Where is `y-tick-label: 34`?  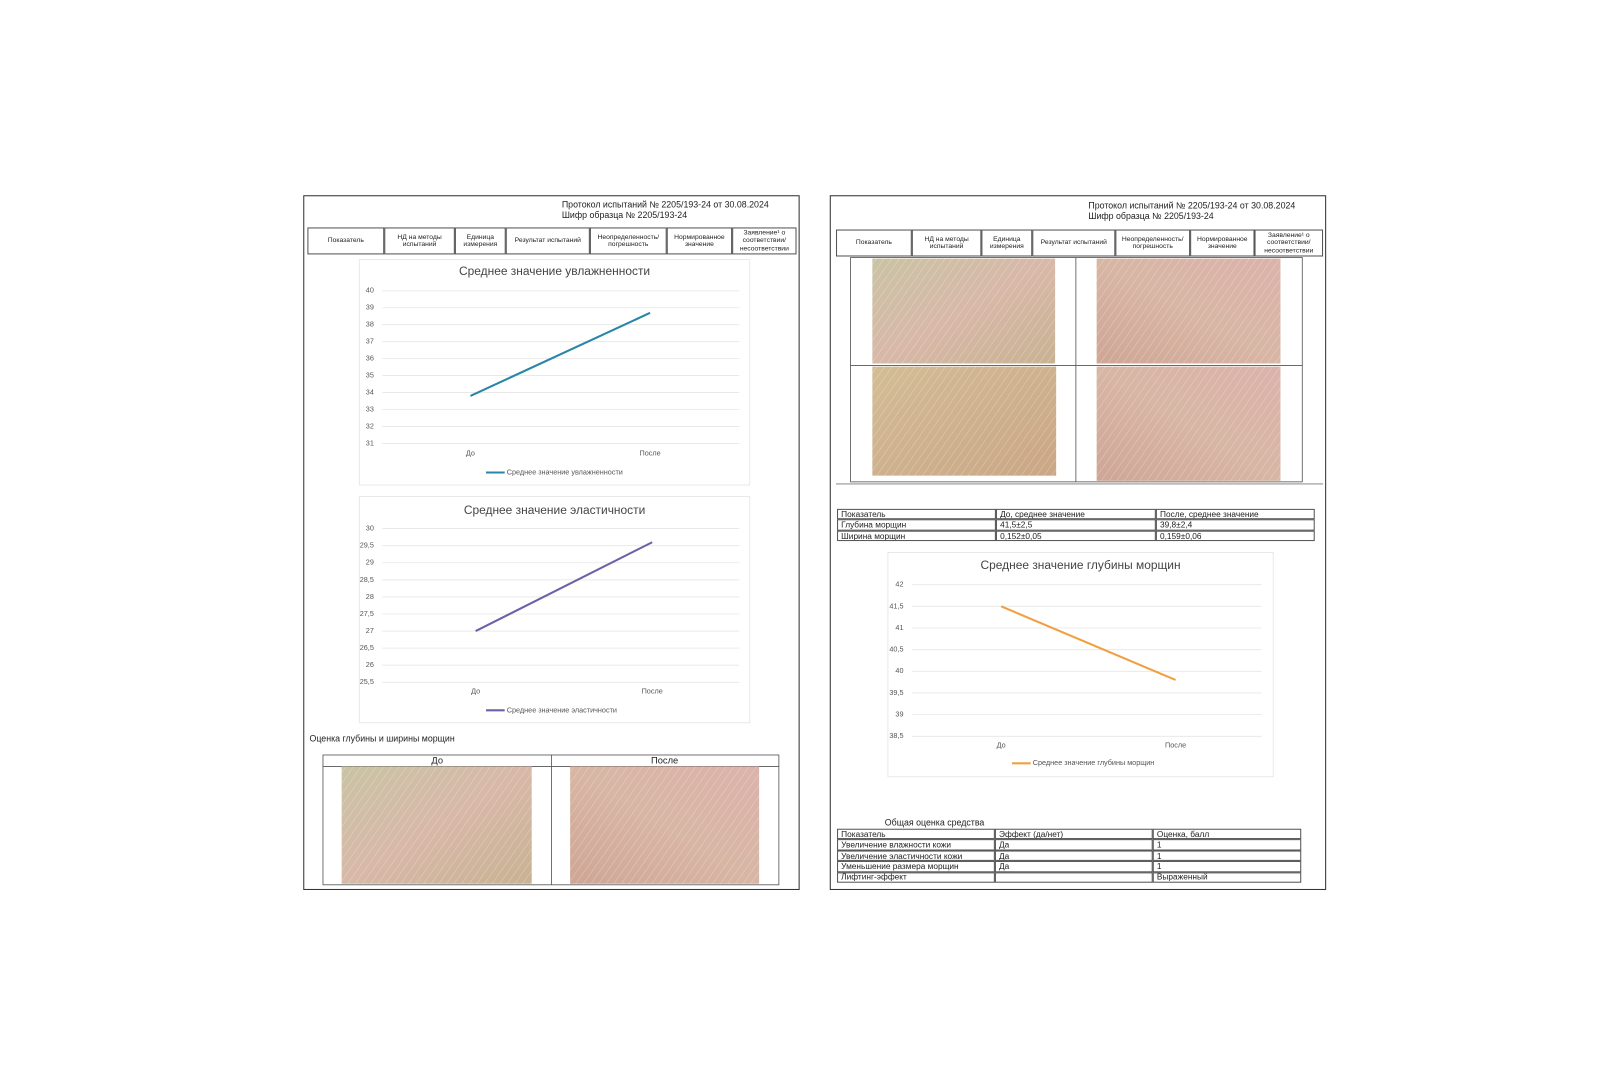 y-tick-label: 34 is located at coordinates (370, 391).